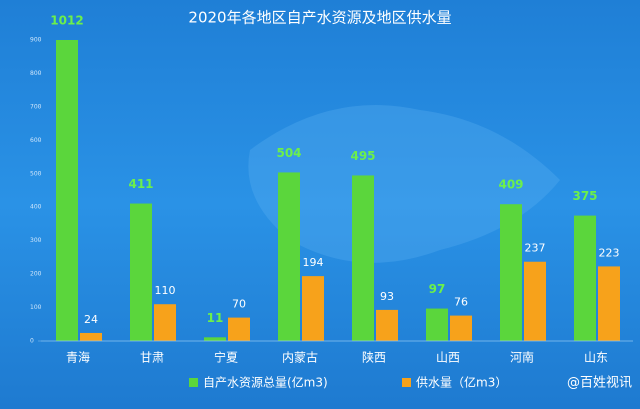 Image resolution: width=640 pixels, height=409 pixels. I want to click on data-label: 110, so click(165, 290).